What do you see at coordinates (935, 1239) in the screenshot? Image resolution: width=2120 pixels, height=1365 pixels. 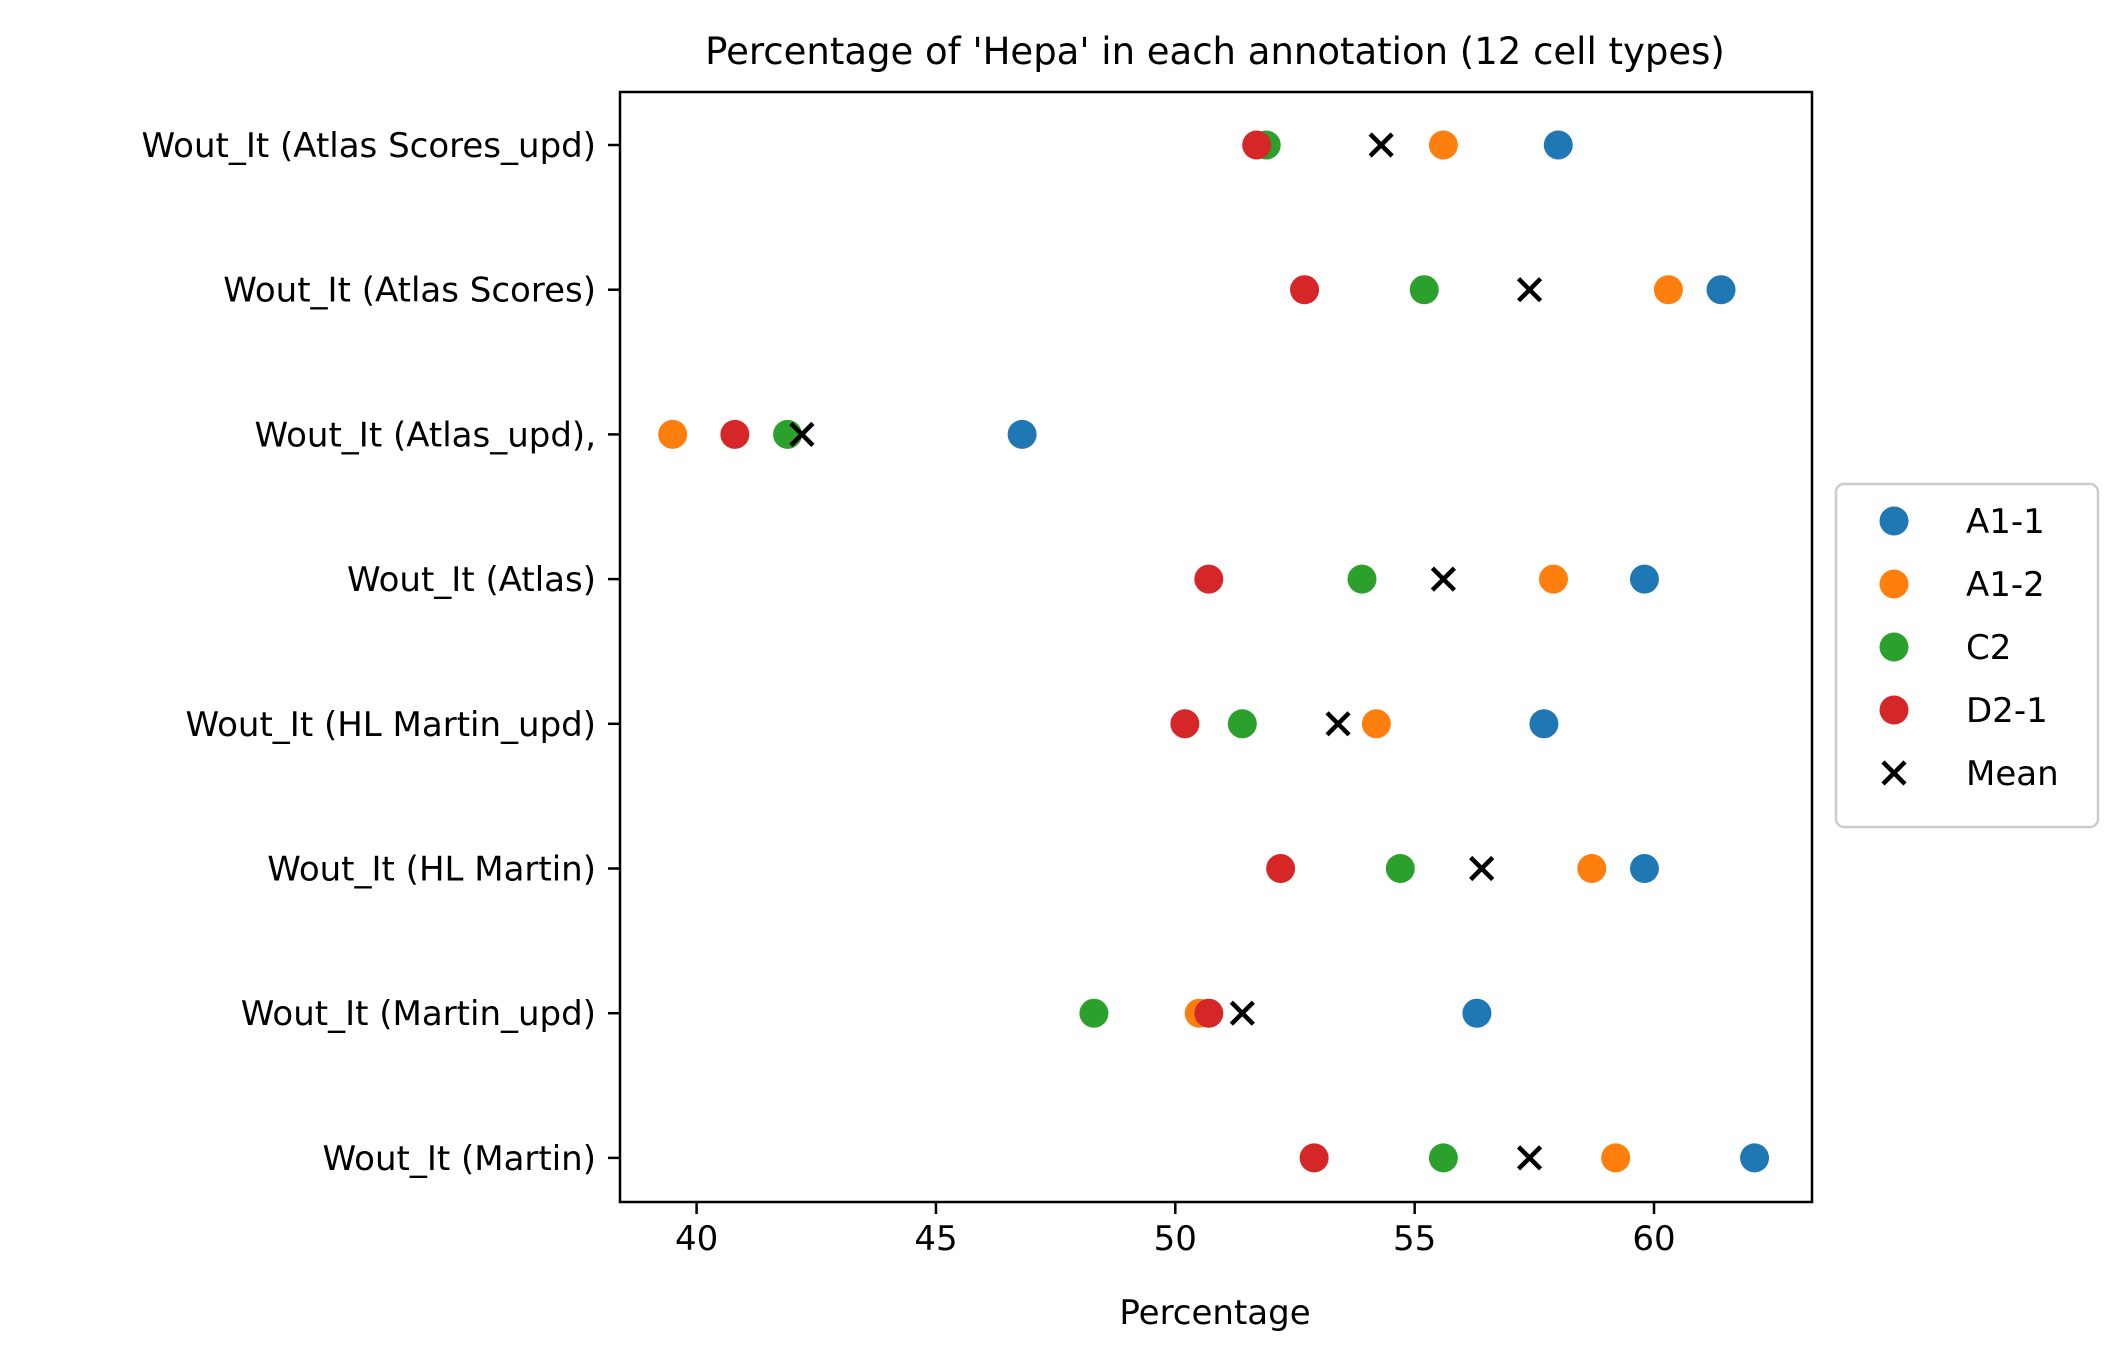 I see `x-tick-label: 45` at bounding box center [935, 1239].